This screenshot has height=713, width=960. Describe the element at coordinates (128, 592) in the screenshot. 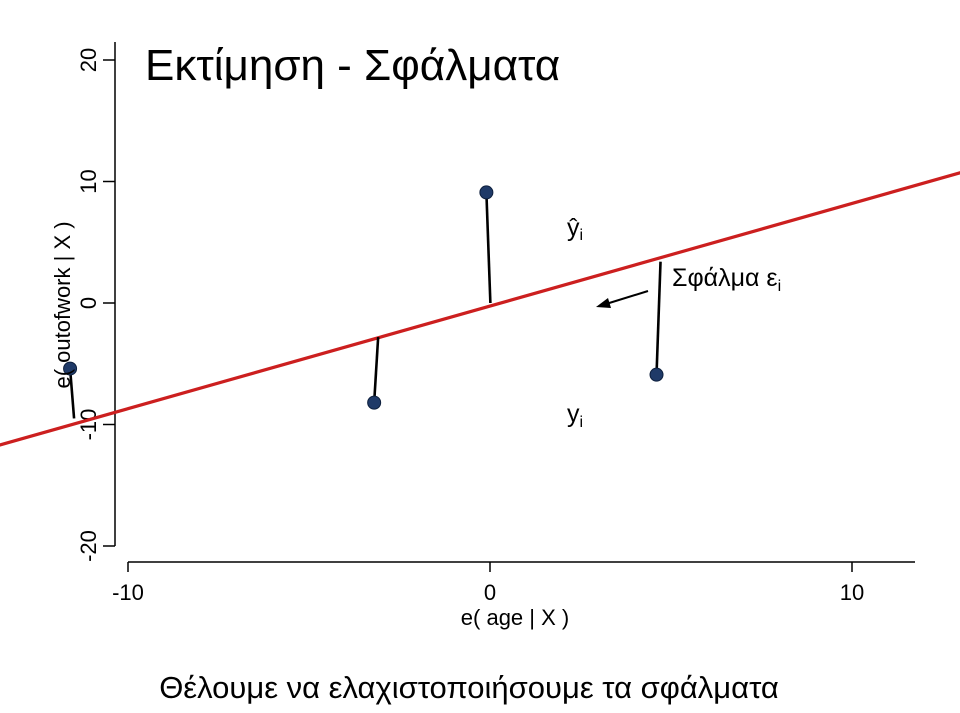

I see `x-tick-label: -10` at that location.